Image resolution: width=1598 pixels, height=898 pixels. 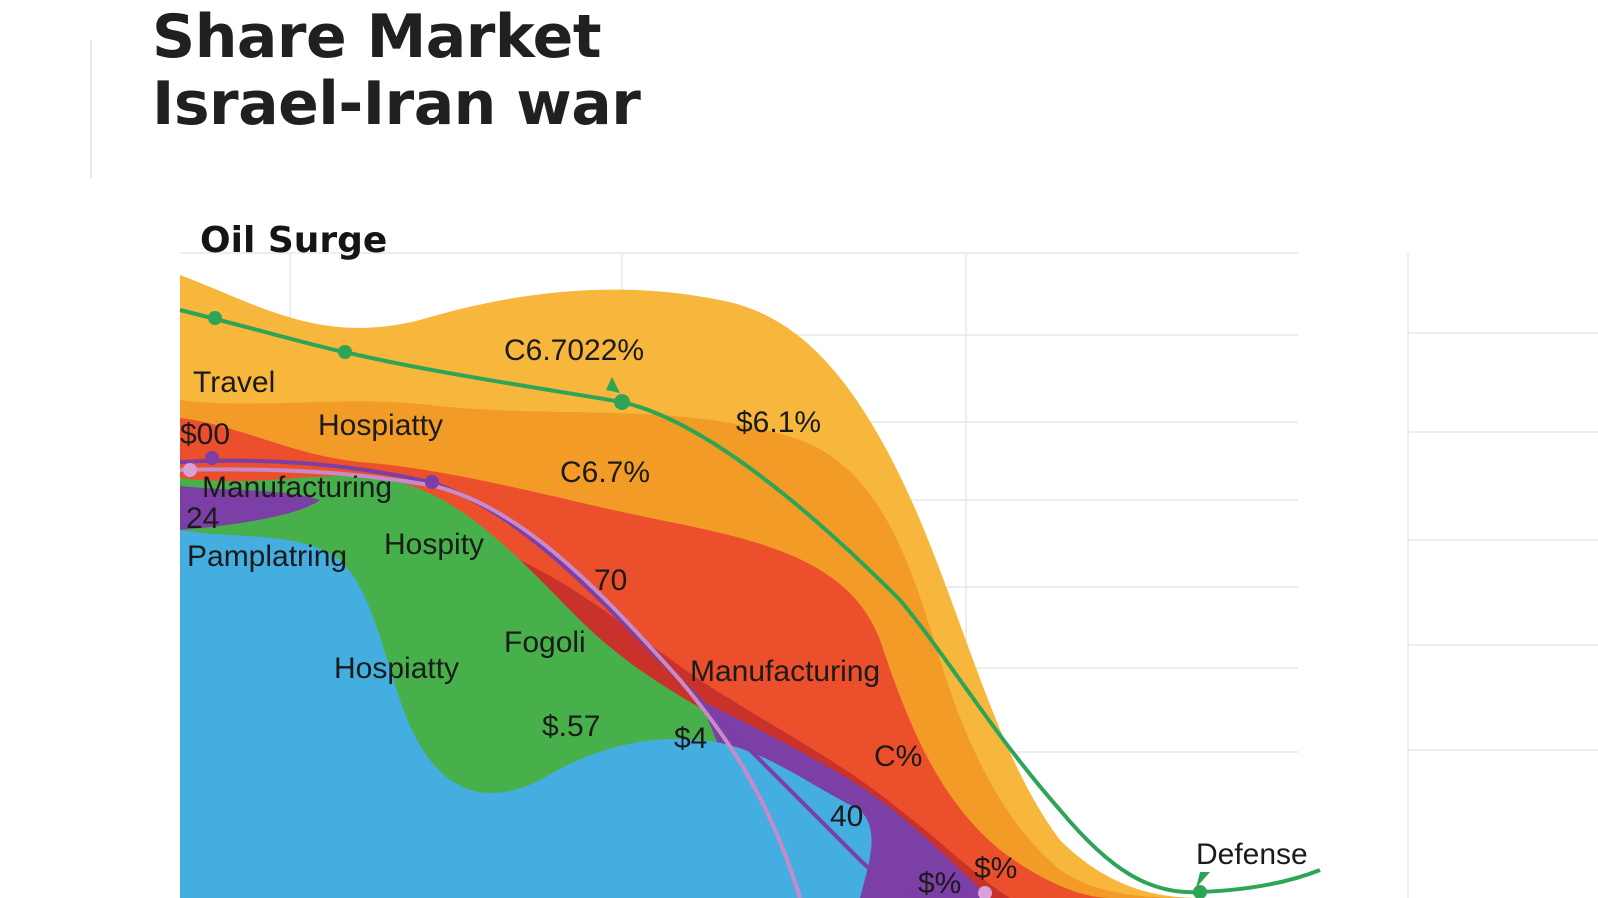 What do you see at coordinates (267, 556) in the screenshot?
I see `label-pamplatring: Pamplatring` at bounding box center [267, 556].